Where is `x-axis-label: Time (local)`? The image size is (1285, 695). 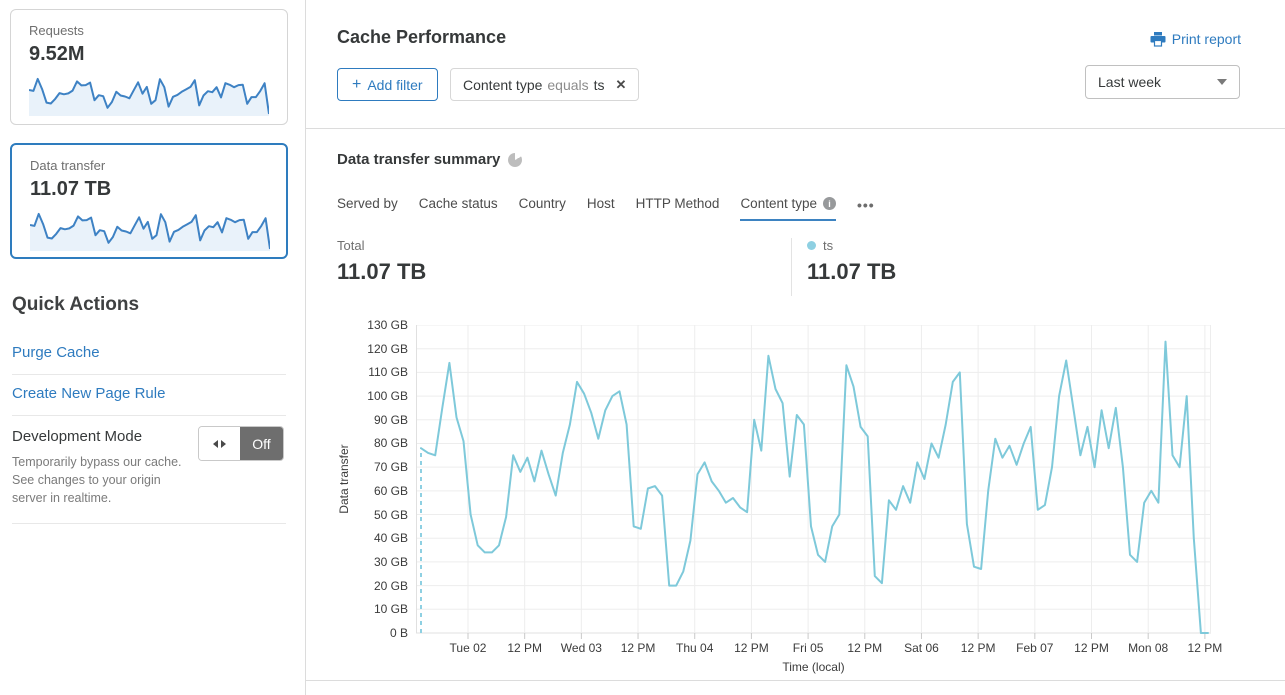 x-axis-label: Time (local) is located at coordinates (813, 667).